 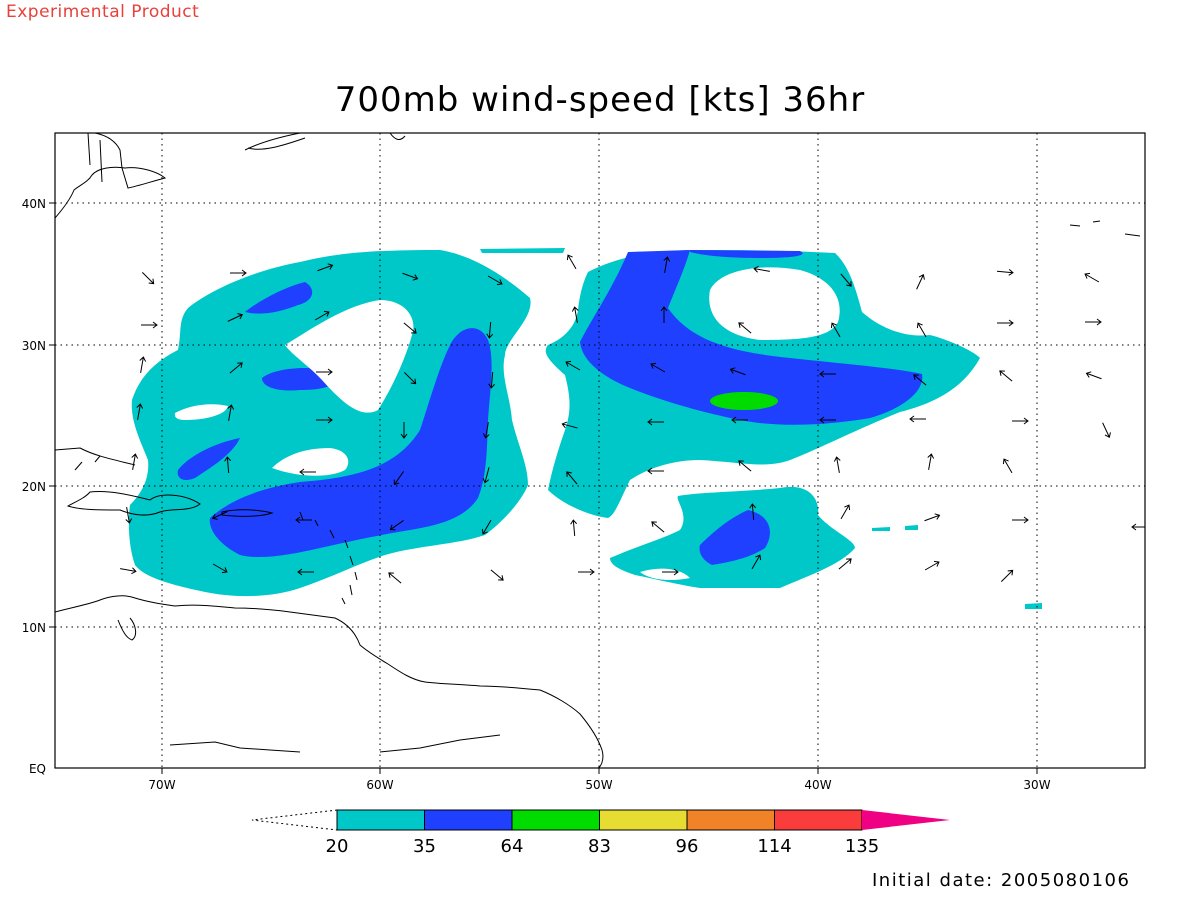 I want to click on lat-label-30n: 30N, so click(x=34, y=346).